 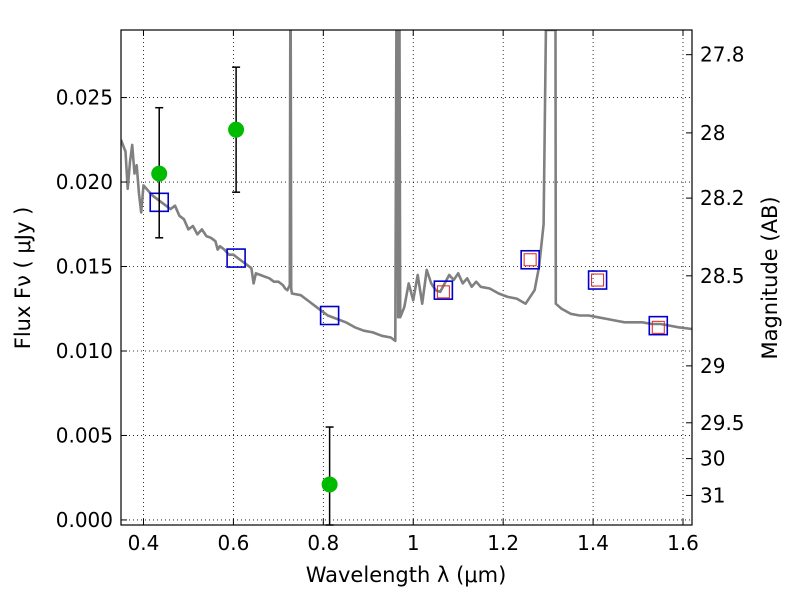 I want to click on y-tick-label: 0.005, so click(x=84, y=435).